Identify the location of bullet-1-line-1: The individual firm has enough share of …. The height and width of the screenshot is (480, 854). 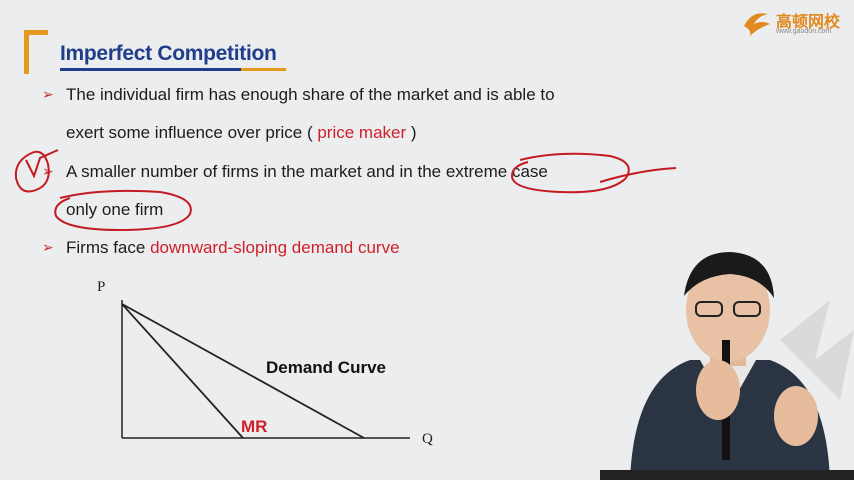
(310, 94).